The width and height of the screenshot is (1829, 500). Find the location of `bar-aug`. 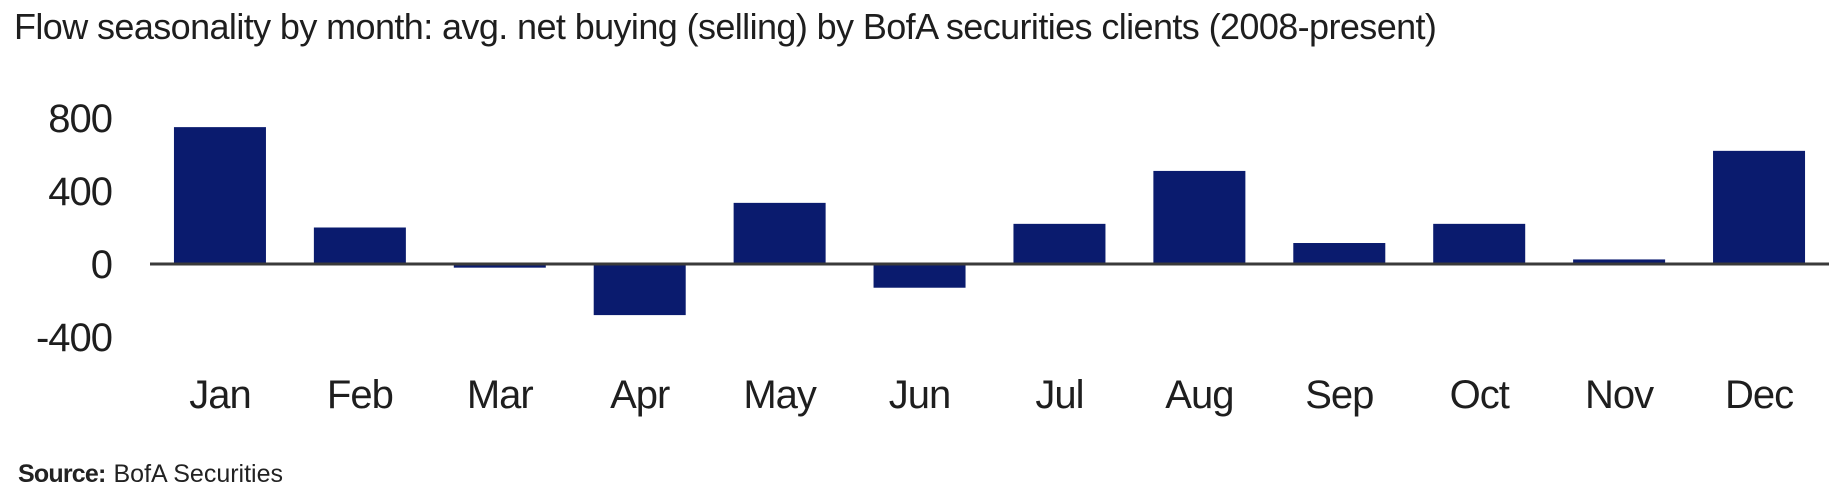

bar-aug is located at coordinates (1199, 217).